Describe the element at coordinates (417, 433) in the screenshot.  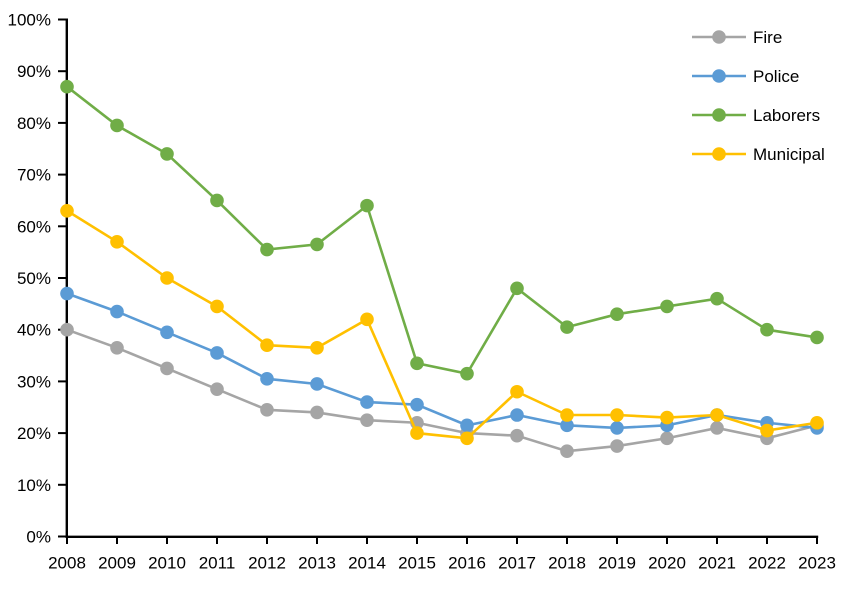
I see `data-point-municipal-2015` at that location.